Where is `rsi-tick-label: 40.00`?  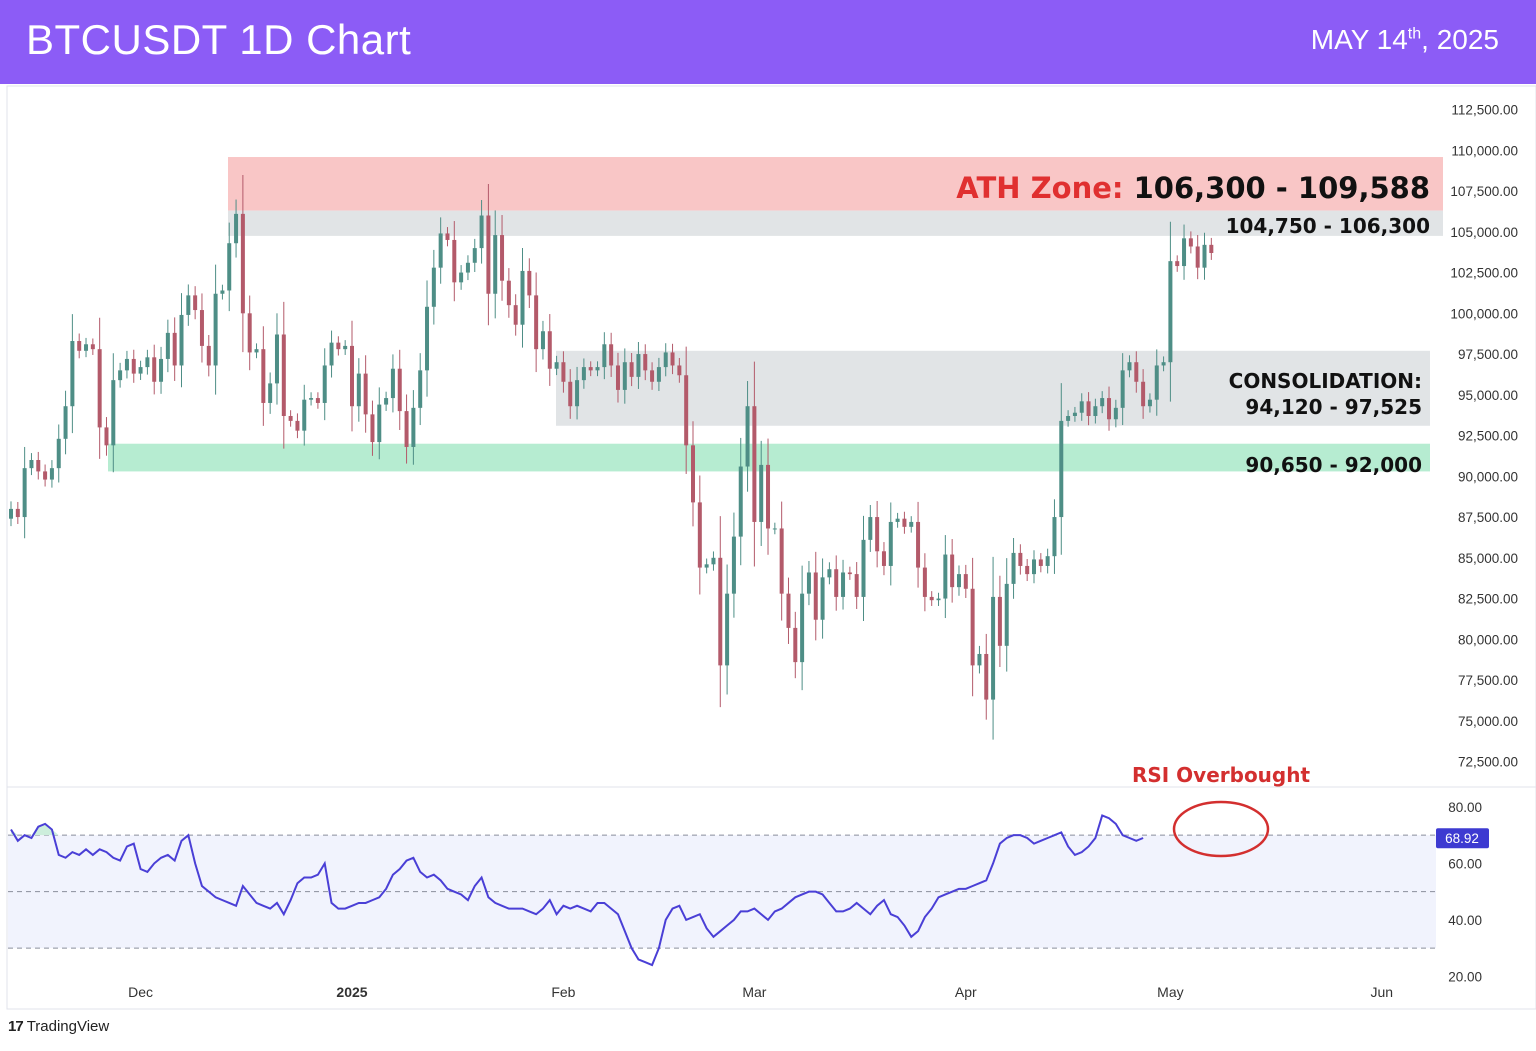
rsi-tick-label: 40.00 is located at coordinates (1465, 920).